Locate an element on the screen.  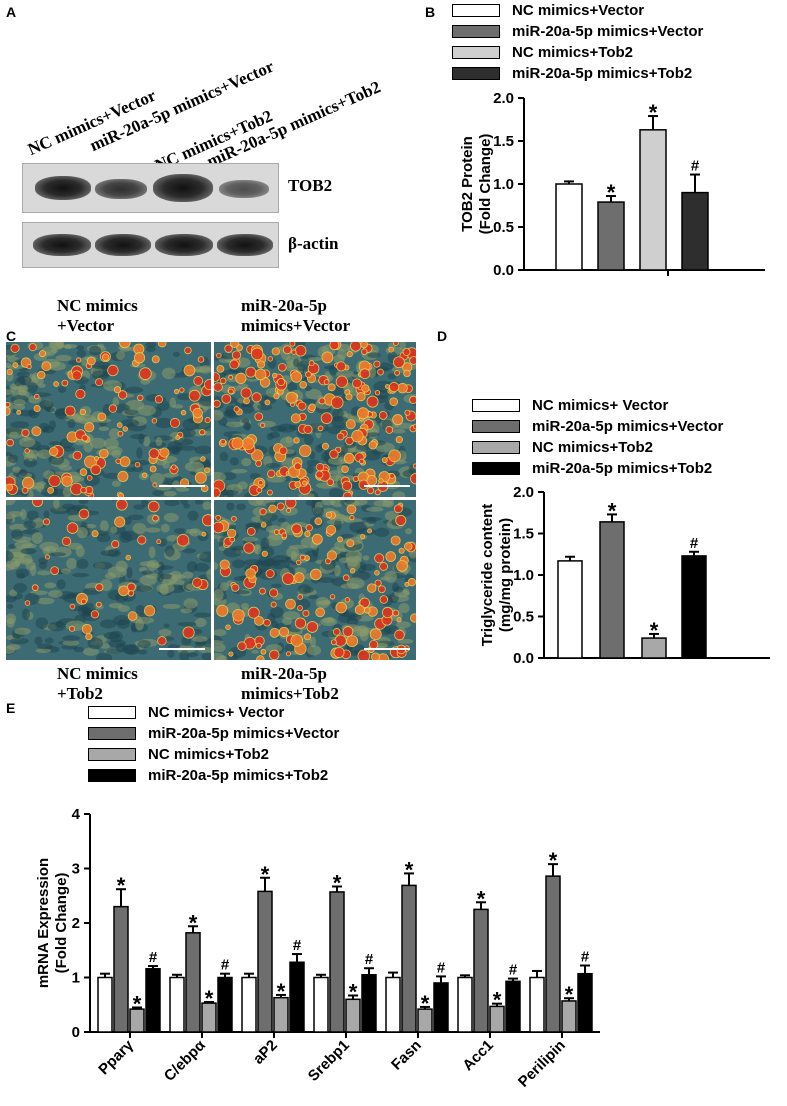
chart-b-y-axis-label: (Fold Change) is located at coordinates (485, 184).